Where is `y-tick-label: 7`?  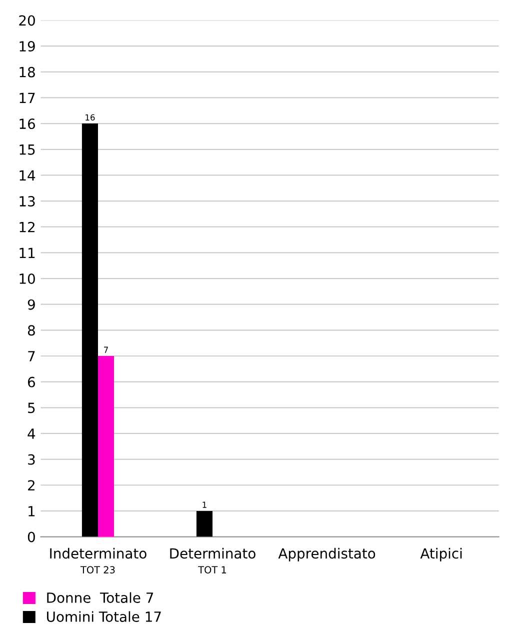
y-tick-label: 7 is located at coordinates (31, 356).